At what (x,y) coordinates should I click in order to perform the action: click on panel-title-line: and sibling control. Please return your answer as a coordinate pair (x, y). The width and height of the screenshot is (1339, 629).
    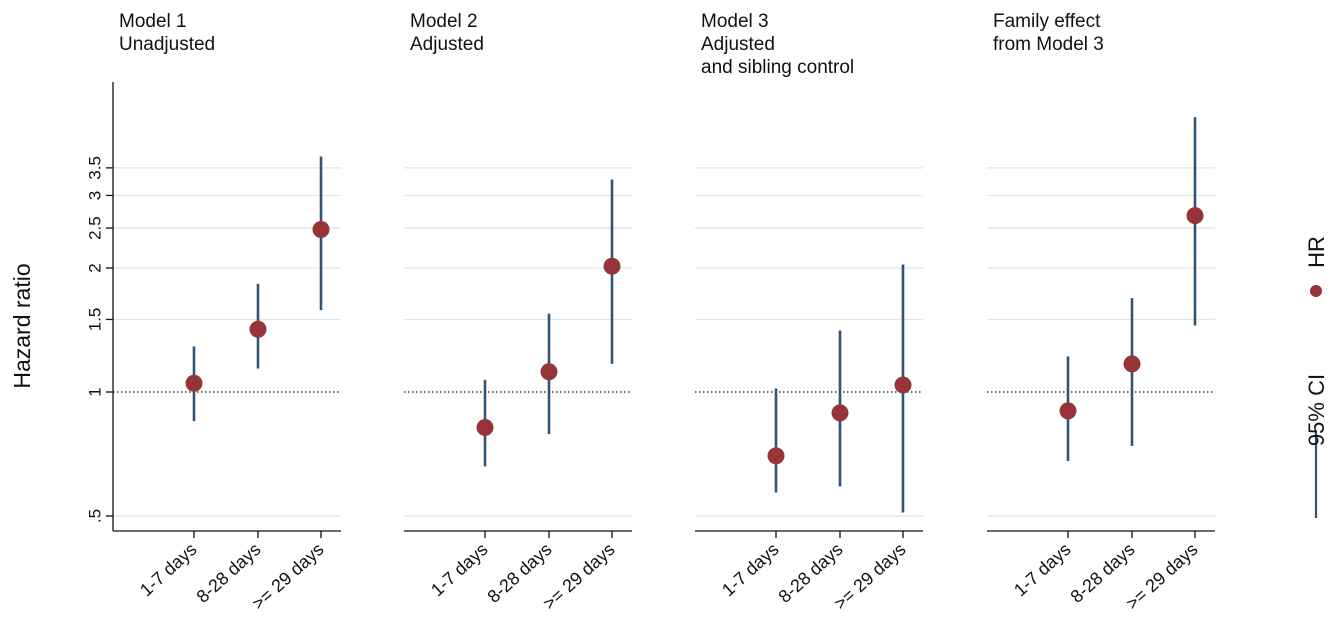
    Looking at the image, I should click on (777, 67).